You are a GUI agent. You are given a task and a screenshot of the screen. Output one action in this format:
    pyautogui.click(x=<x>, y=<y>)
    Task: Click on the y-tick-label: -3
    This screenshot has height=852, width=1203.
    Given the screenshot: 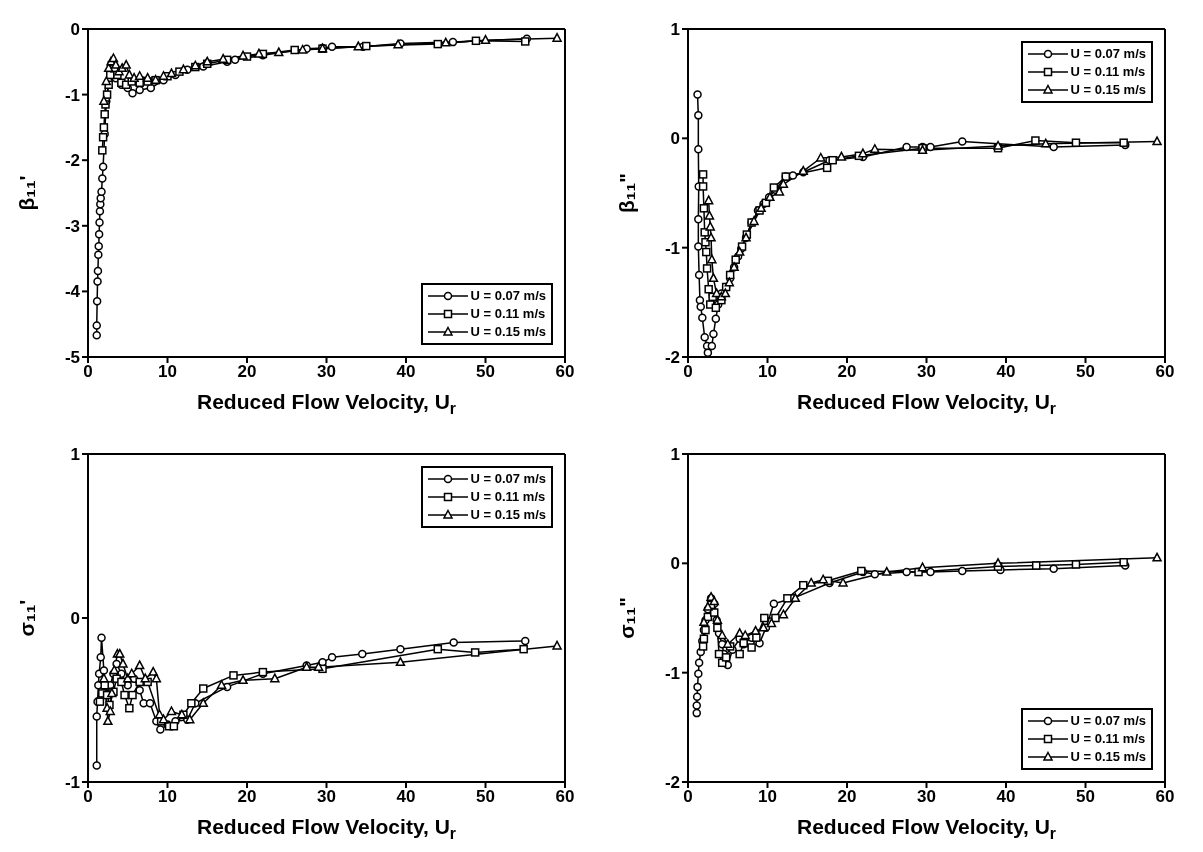 What is the action you would take?
    pyautogui.click(x=72, y=226)
    